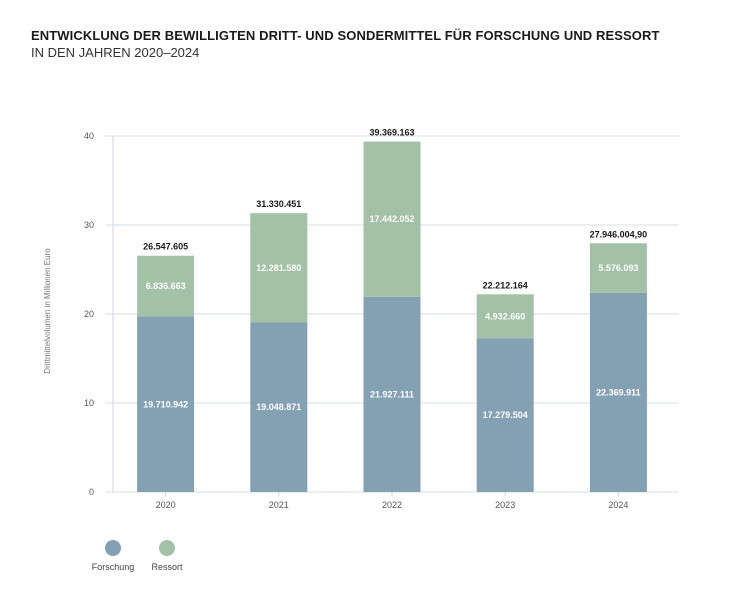 The height and width of the screenshot is (600, 751). I want to click on segment-value-label: 22.369.911, so click(618, 392).